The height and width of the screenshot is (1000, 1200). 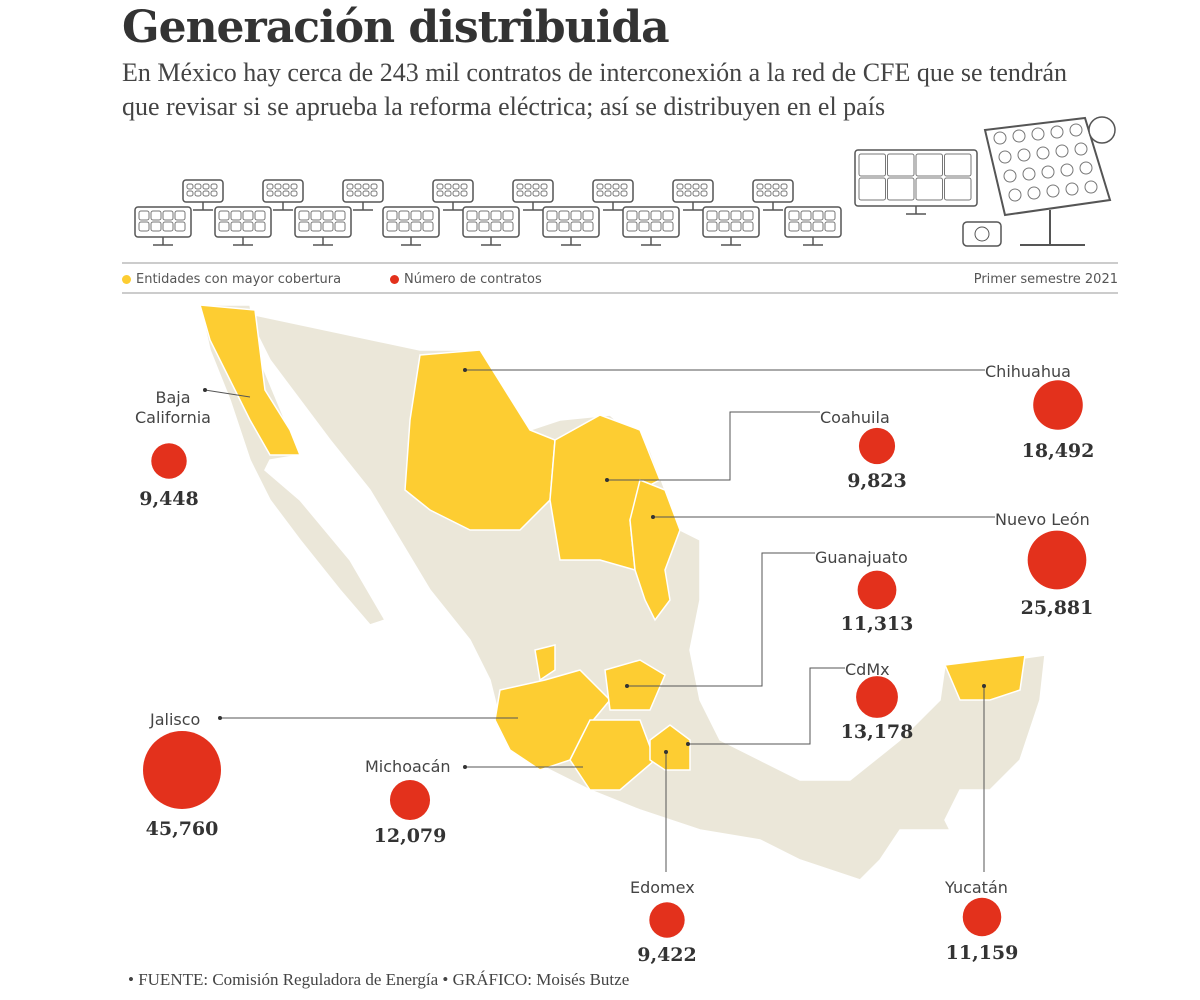 I want to click on state-label: Coahuila, so click(x=855, y=417).